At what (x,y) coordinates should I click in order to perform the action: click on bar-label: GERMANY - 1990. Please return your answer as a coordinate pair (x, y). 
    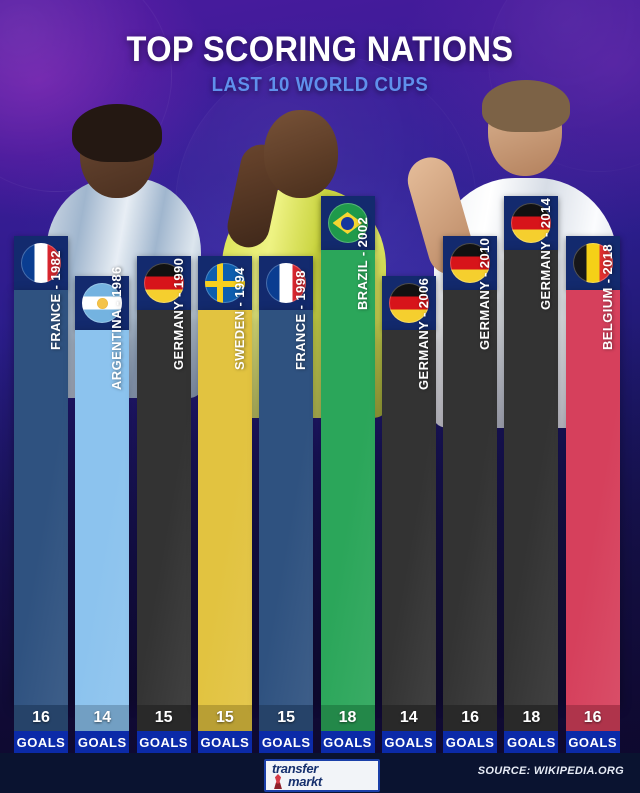
    Looking at the image, I should click on (178, 314).